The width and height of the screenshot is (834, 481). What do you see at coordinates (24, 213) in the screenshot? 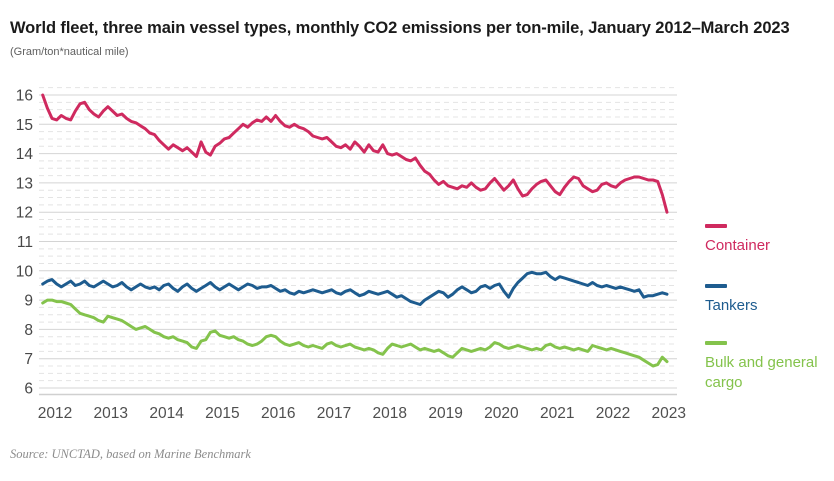
I see `svg-text: 12` at bounding box center [24, 213].